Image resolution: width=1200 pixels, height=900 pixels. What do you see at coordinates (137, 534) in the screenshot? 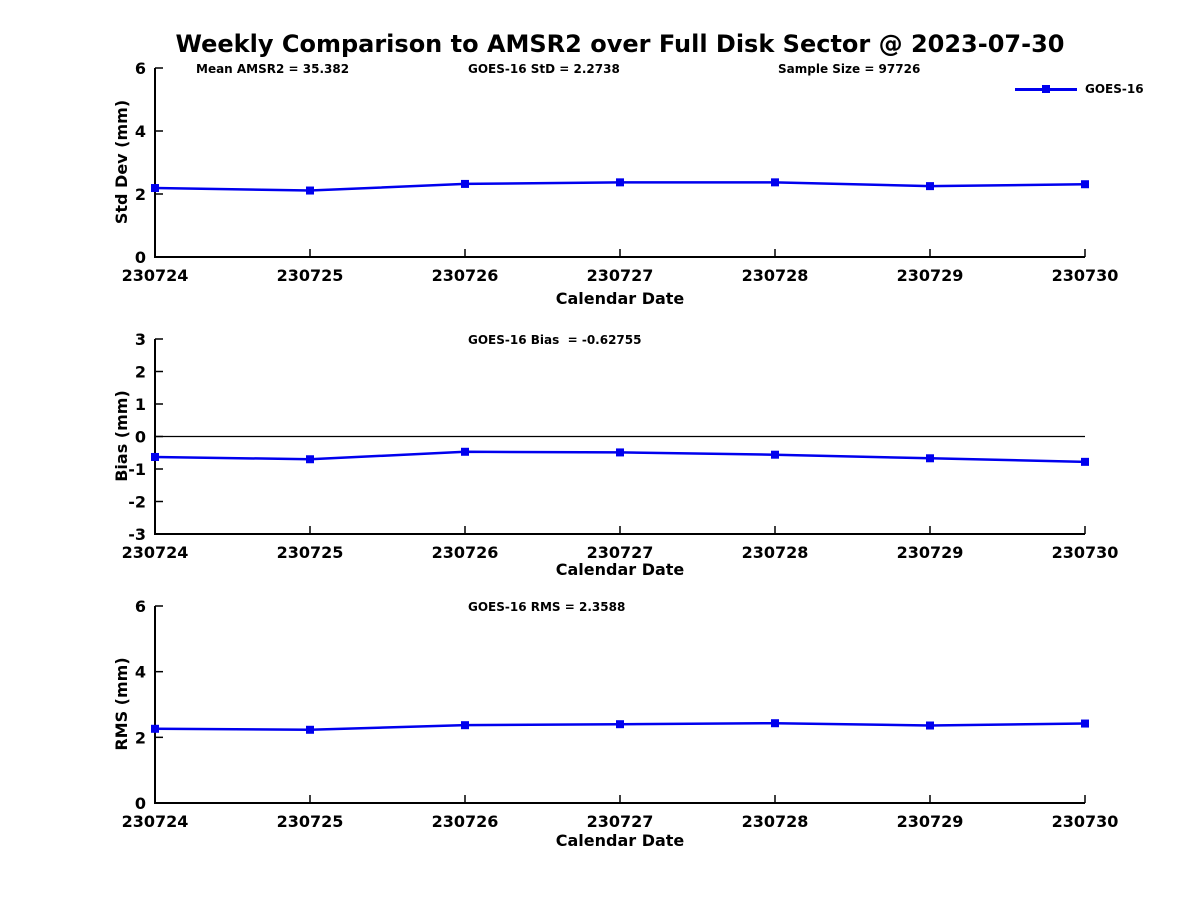
I see `y-tick-label: -3` at bounding box center [137, 534].